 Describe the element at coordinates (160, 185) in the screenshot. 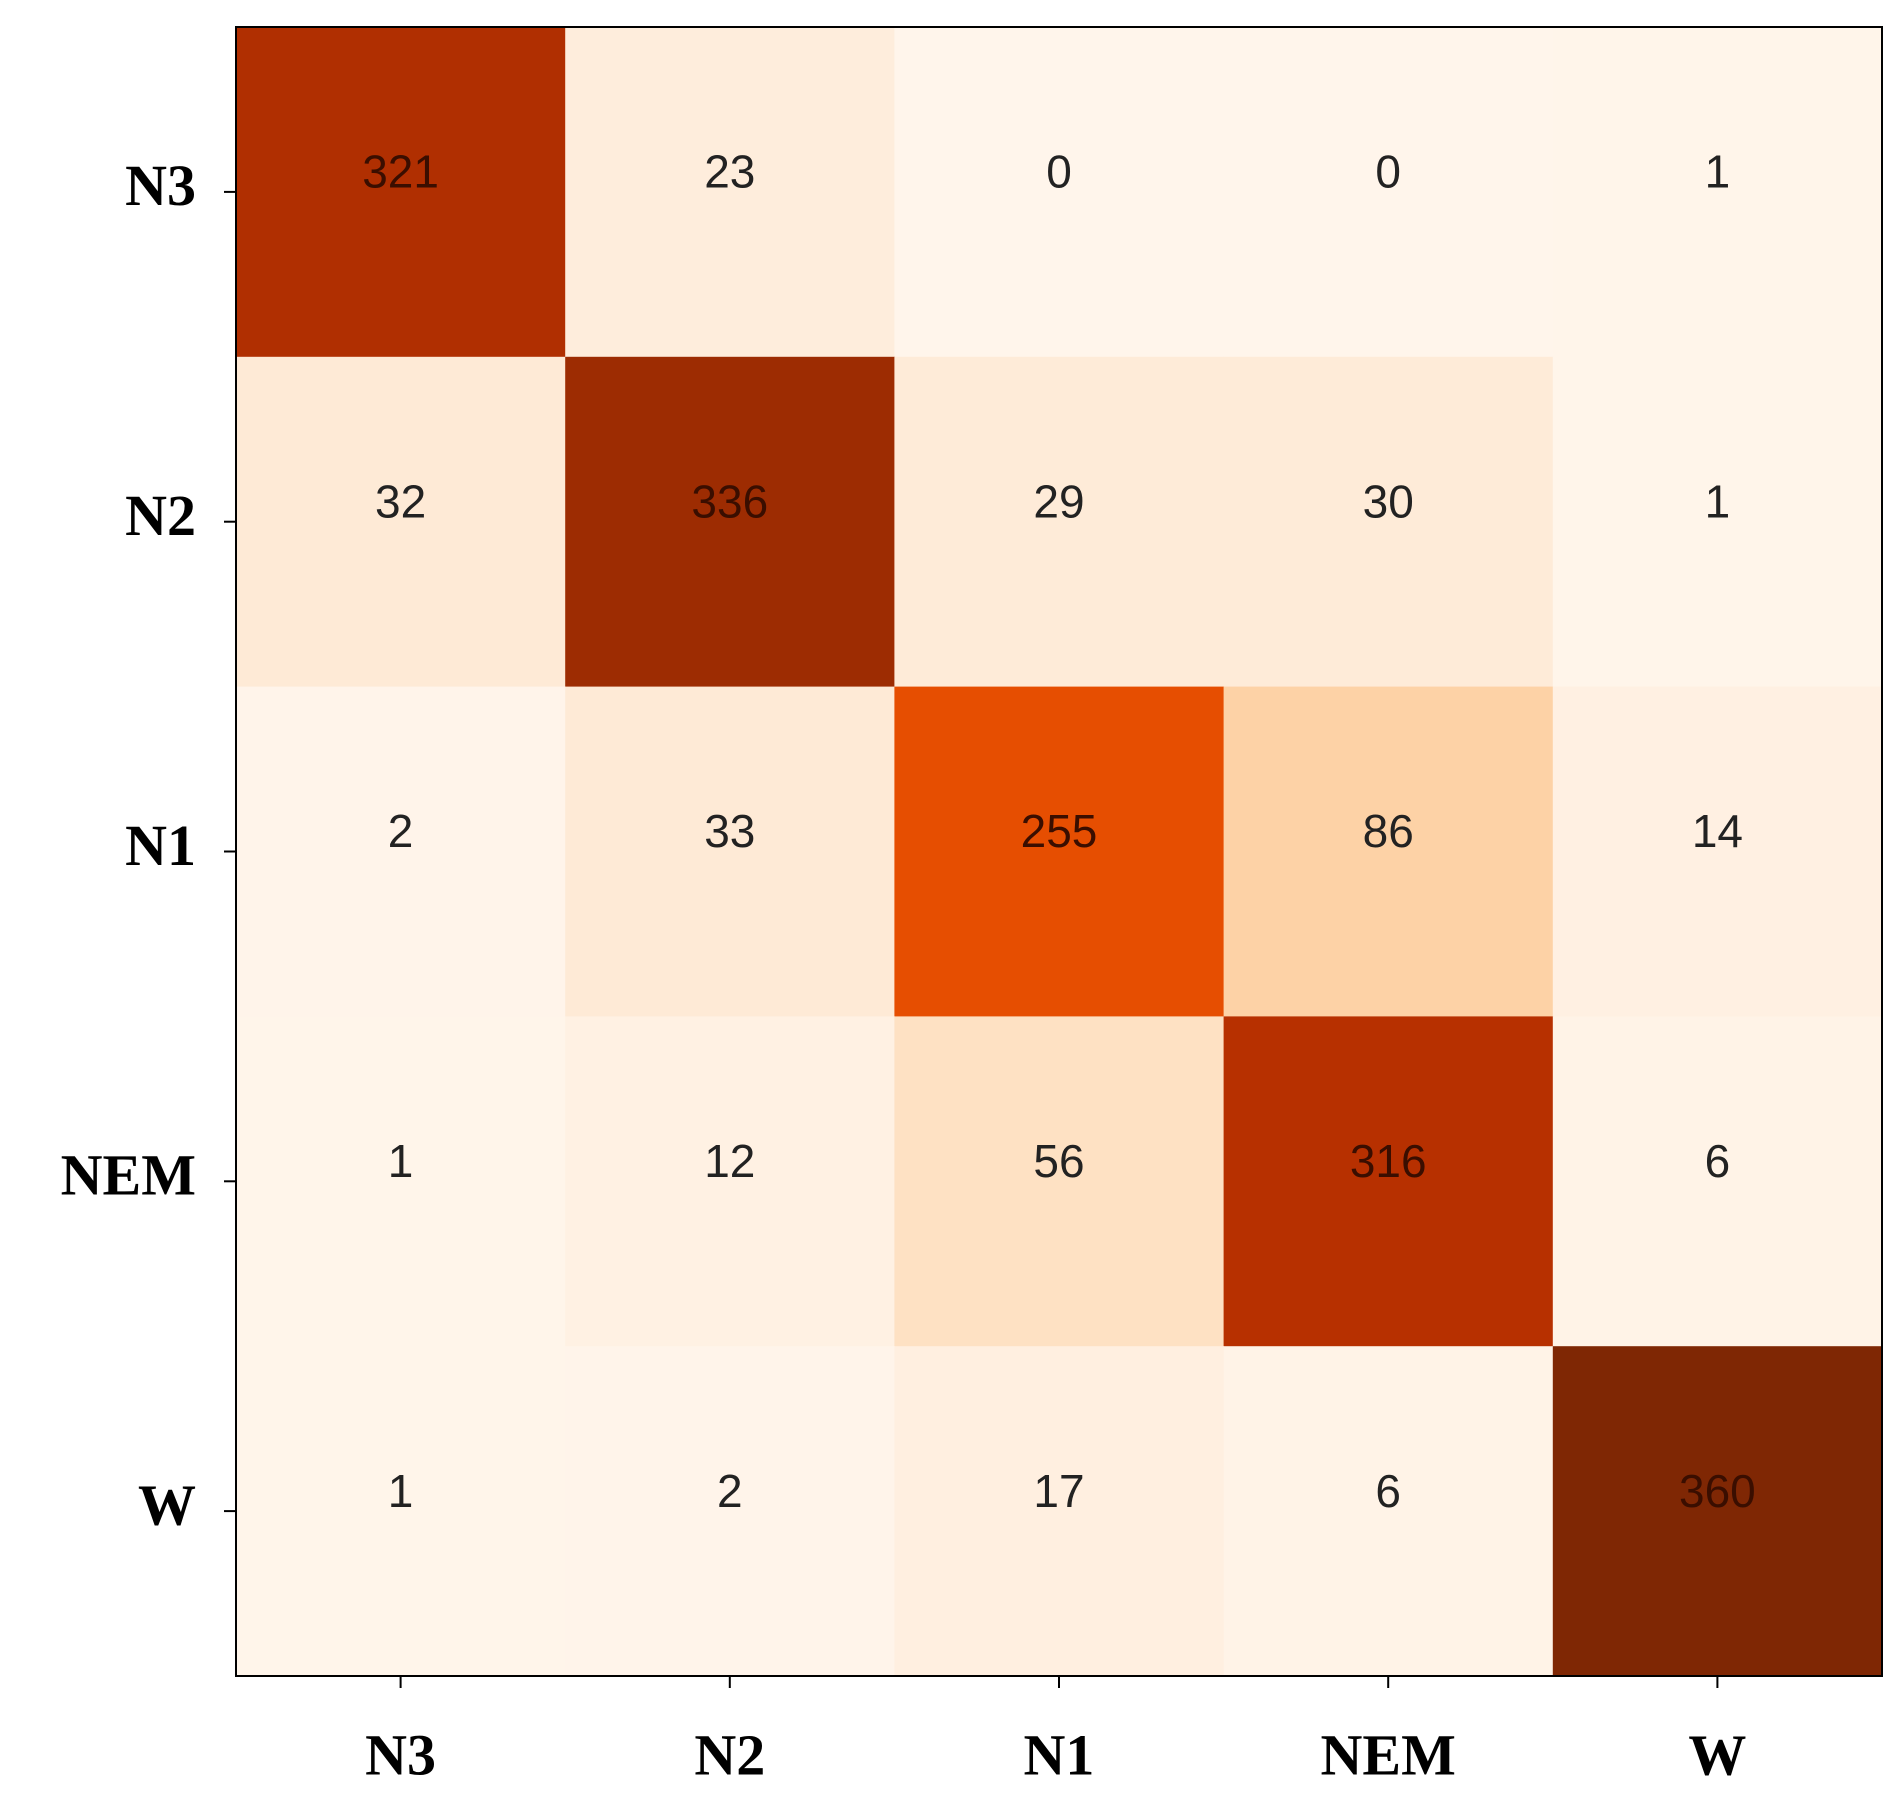

I see `y-tick-label: N3` at that location.